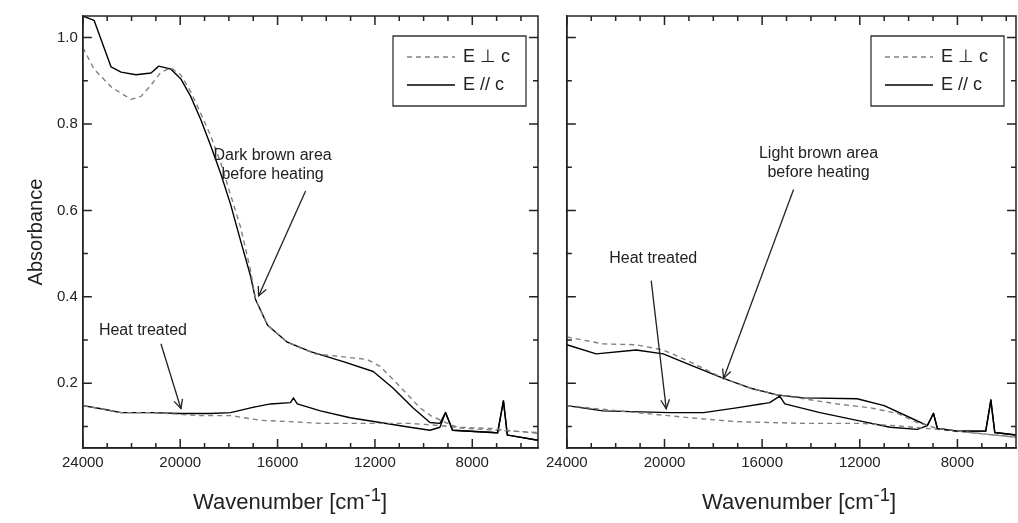 Image resolution: width=1018 pixels, height=523 pixels. I want to click on y-tick-label: 0.8, so click(67, 123).